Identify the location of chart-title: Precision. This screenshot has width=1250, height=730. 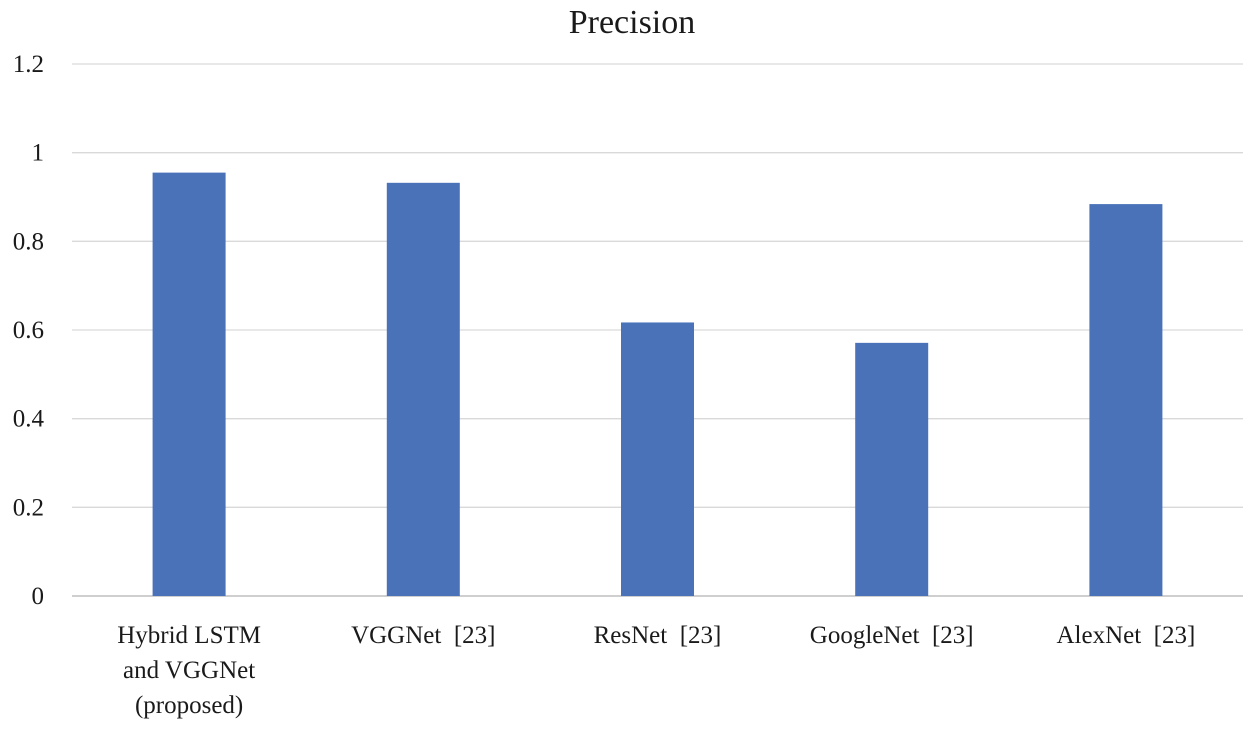
(632, 22).